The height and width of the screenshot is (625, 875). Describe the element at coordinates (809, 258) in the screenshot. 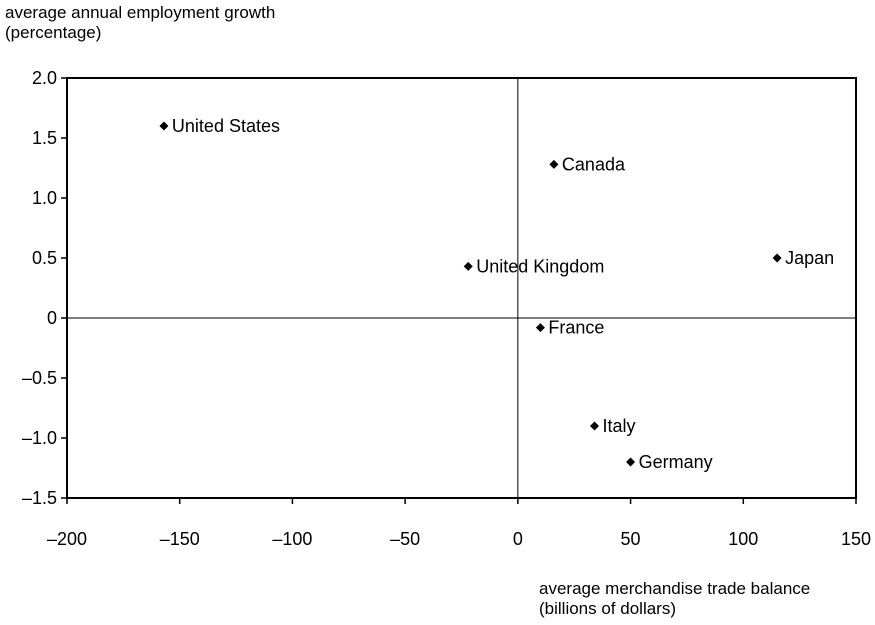

I see `data-point-label: Japan` at that location.